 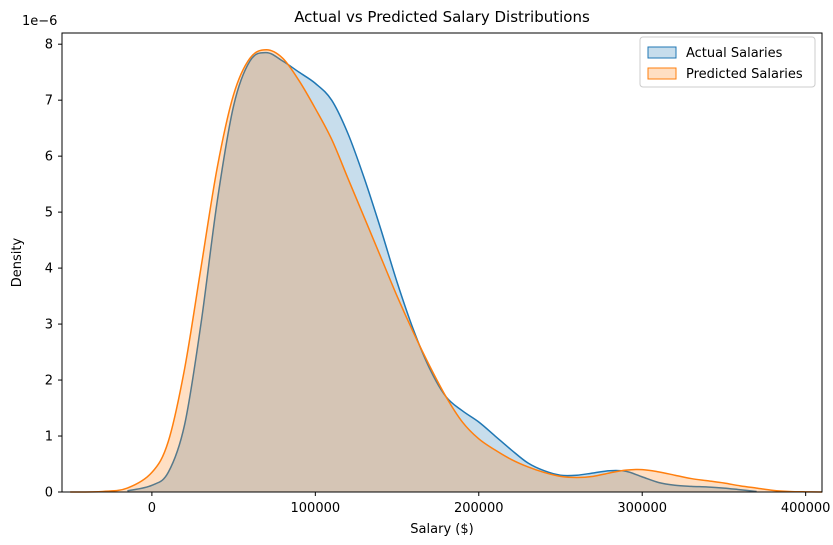 What do you see at coordinates (806, 508) in the screenshot?
I see `x-tick-label: 400000` at bounding box center [806, 508].